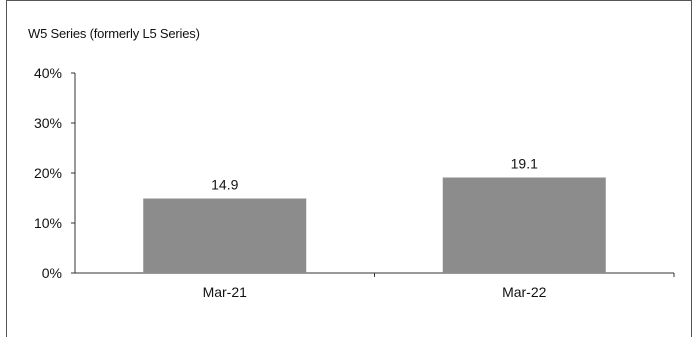  Describe the element at coordinates (524, 164) in the screenshot. I see `bar-value-label: 19.1` at that location.